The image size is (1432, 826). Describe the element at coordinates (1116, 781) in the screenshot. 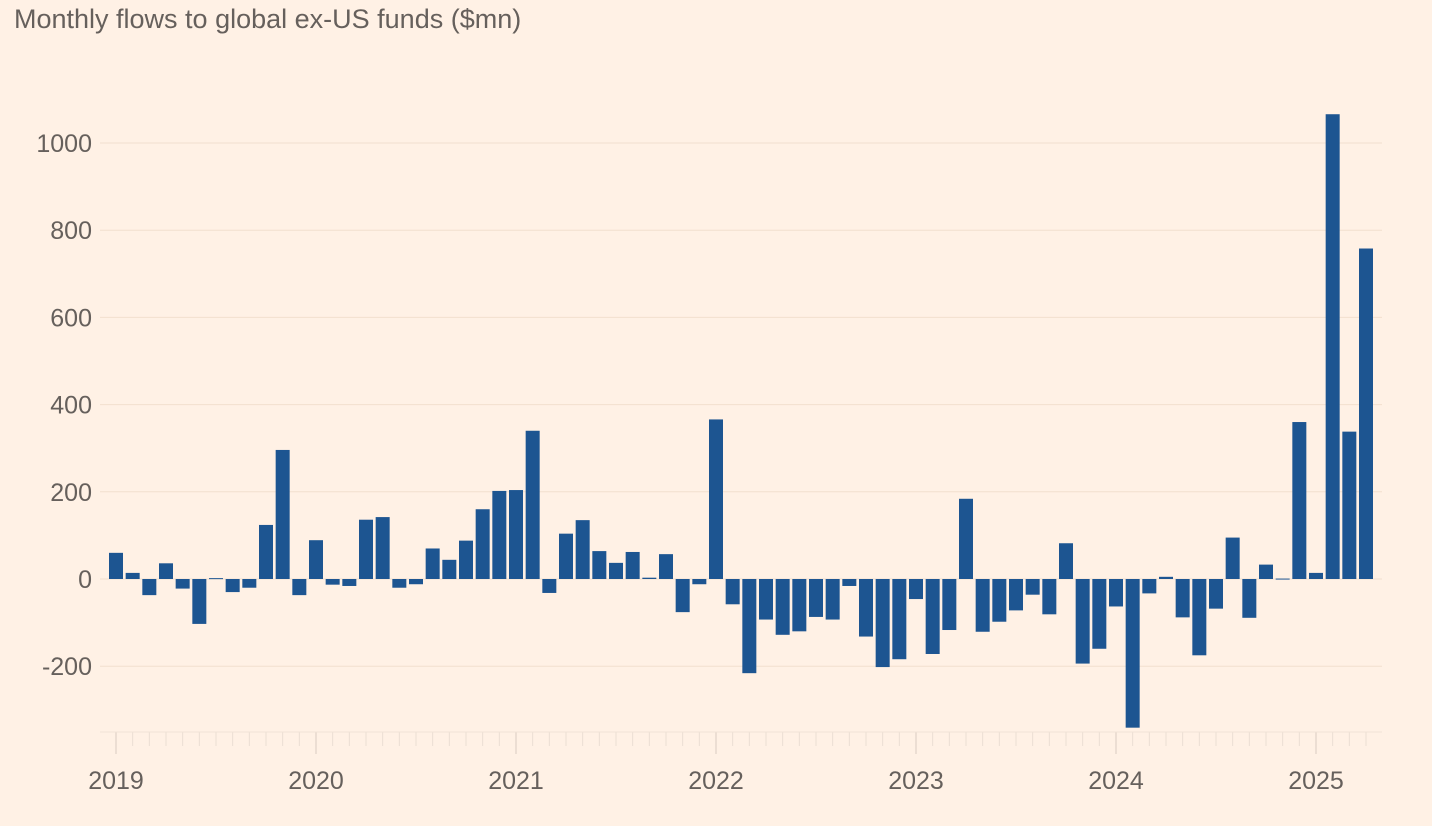

I see `x-tick-label: 2024` at that location.